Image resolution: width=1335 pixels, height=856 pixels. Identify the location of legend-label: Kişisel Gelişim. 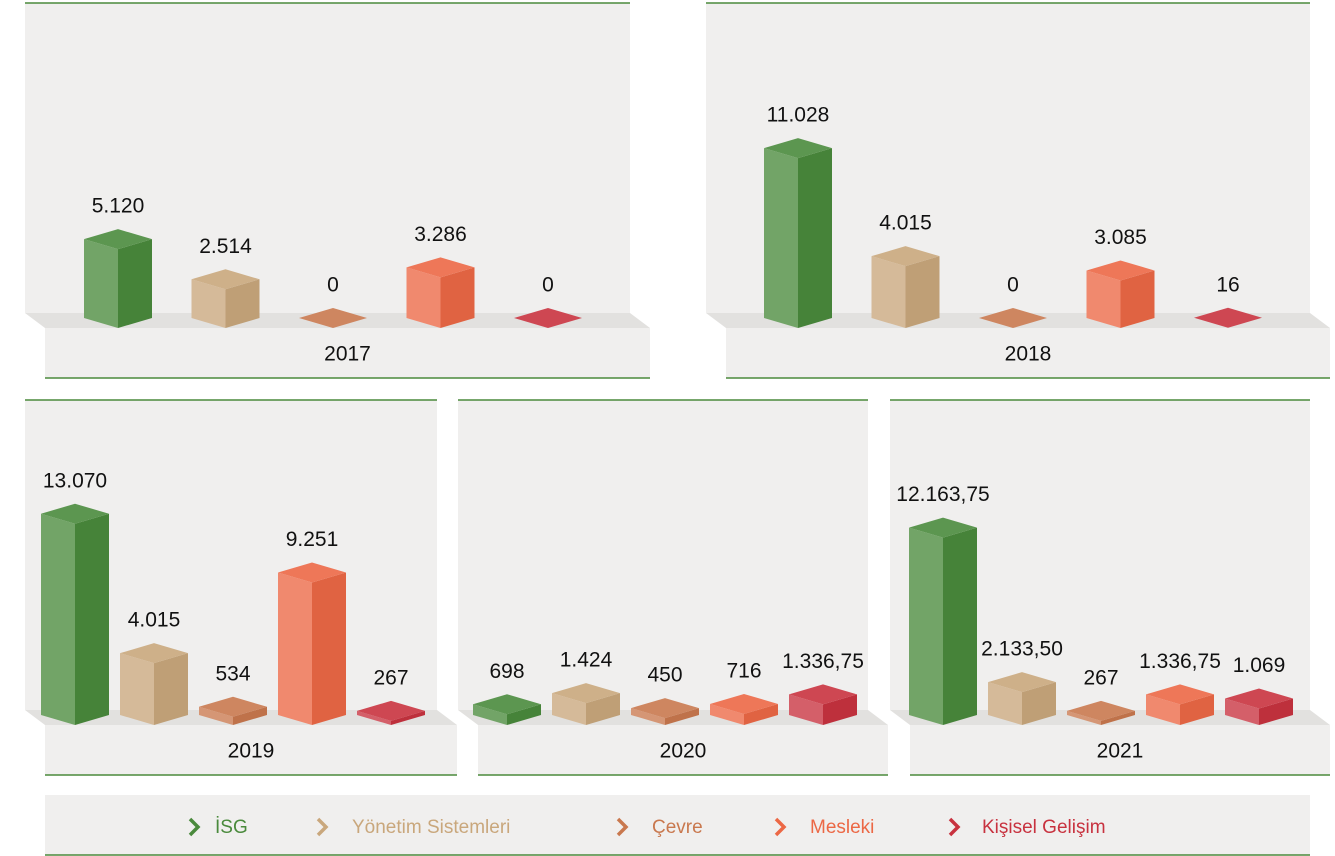
(1044, 827).